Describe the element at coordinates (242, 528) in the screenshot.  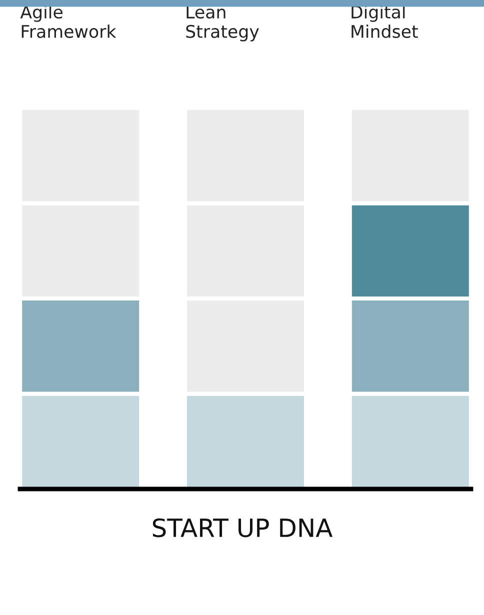
I see `text: START UP DNA` at that location.